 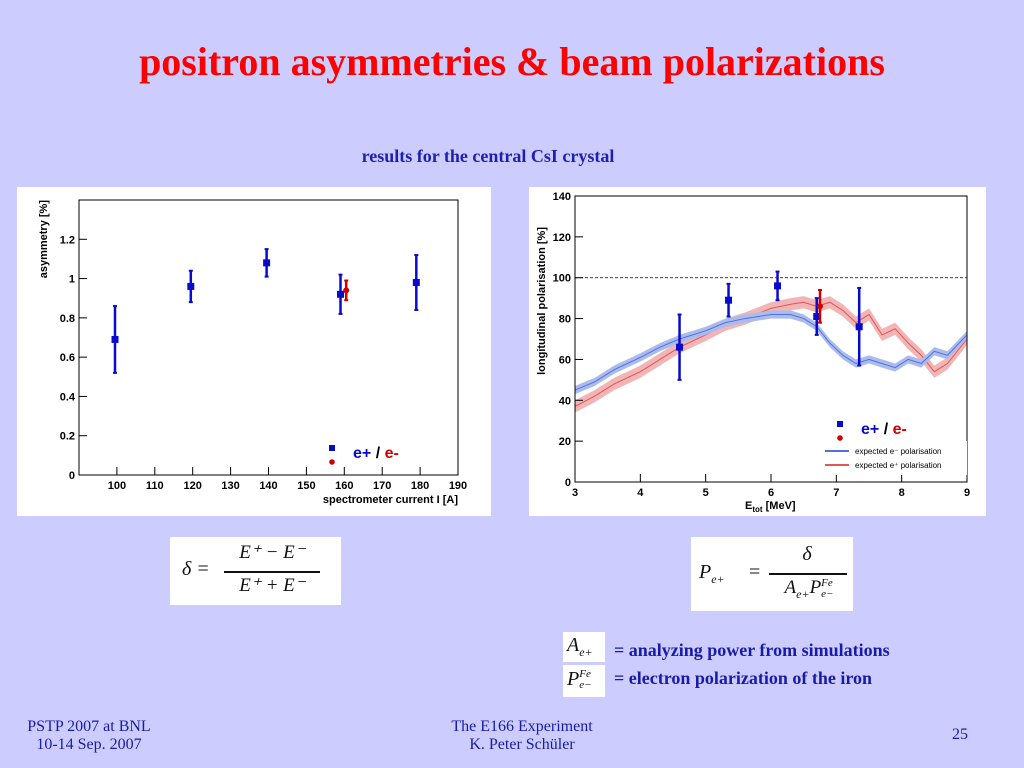 What do you see at coordinates (562, 197) in the screenshot?
I see `y-tick-label: 140` at bounding box center [562, 197].